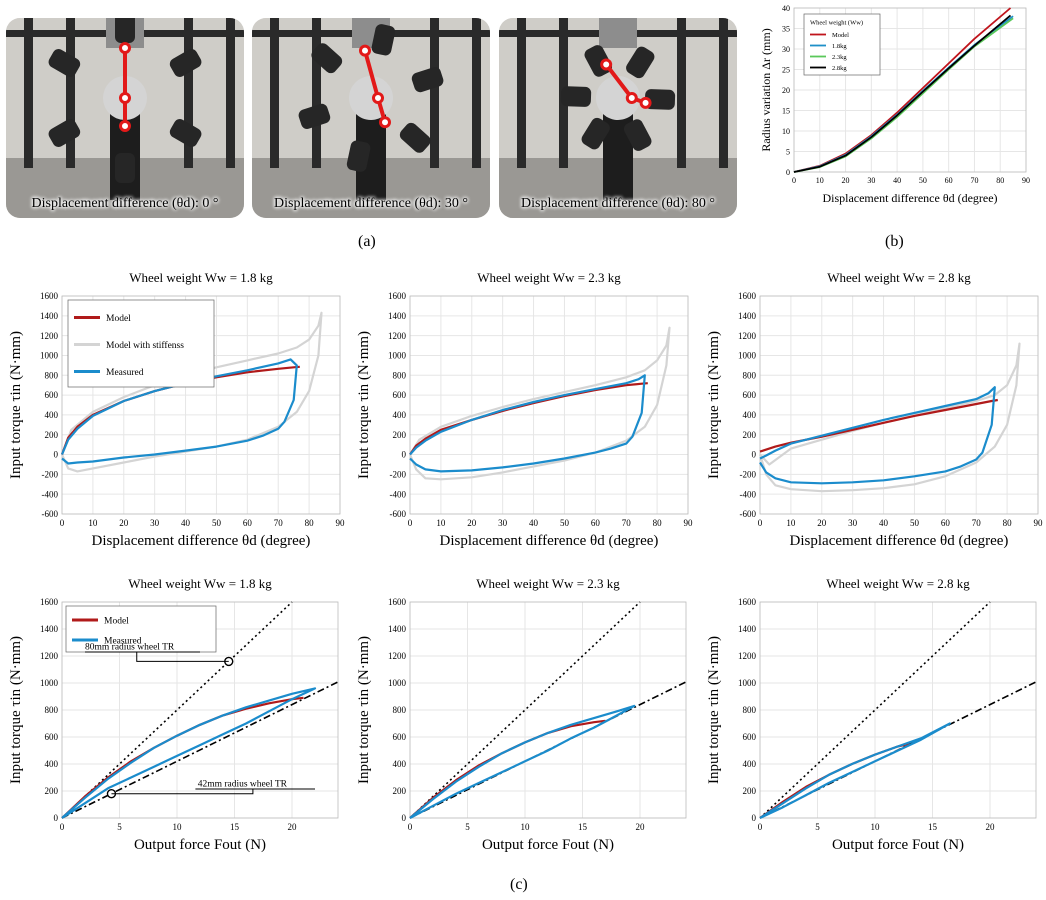 The image size is (1046, 900). What do you see at coordinates (748, 514) in the screenshot?
I see `y-tick-label: -600` at bounding box center [748, 514].